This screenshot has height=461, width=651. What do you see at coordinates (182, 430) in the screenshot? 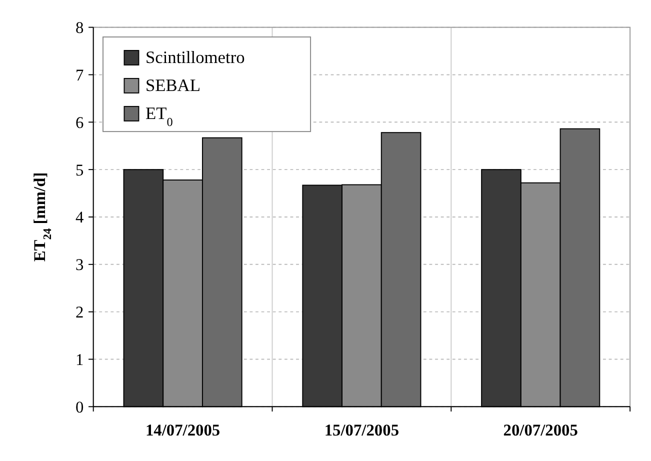
I see `x-tick-label: 14/07/2005` at bounding box center [182, 430].